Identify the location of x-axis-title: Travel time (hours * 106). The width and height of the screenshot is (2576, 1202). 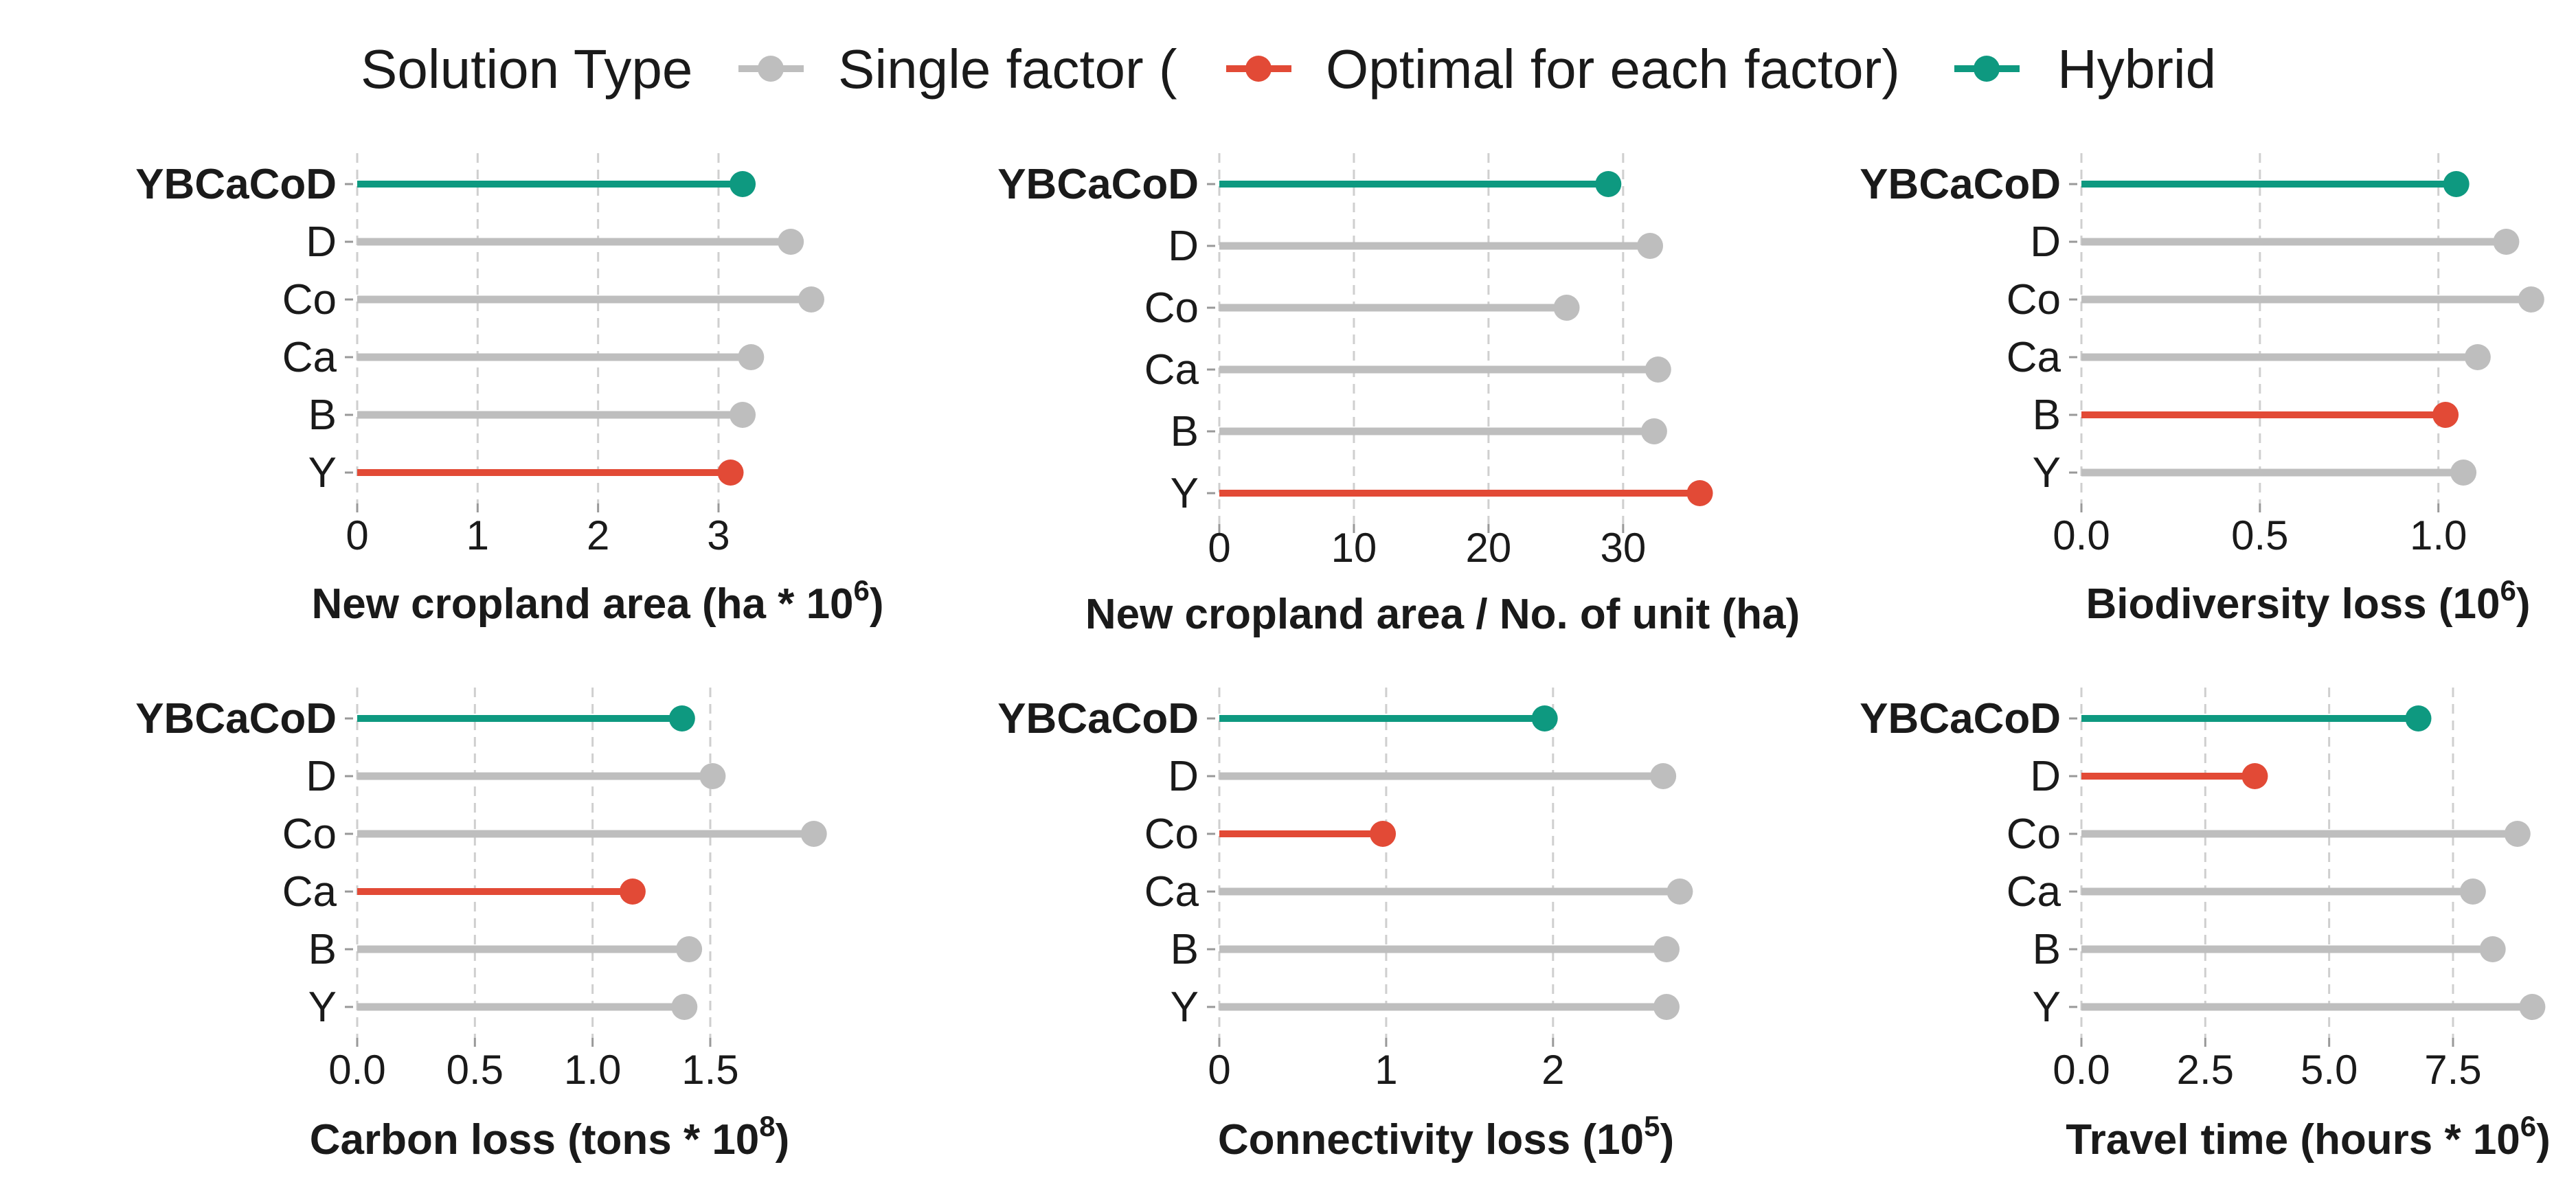
(2308, 1137).